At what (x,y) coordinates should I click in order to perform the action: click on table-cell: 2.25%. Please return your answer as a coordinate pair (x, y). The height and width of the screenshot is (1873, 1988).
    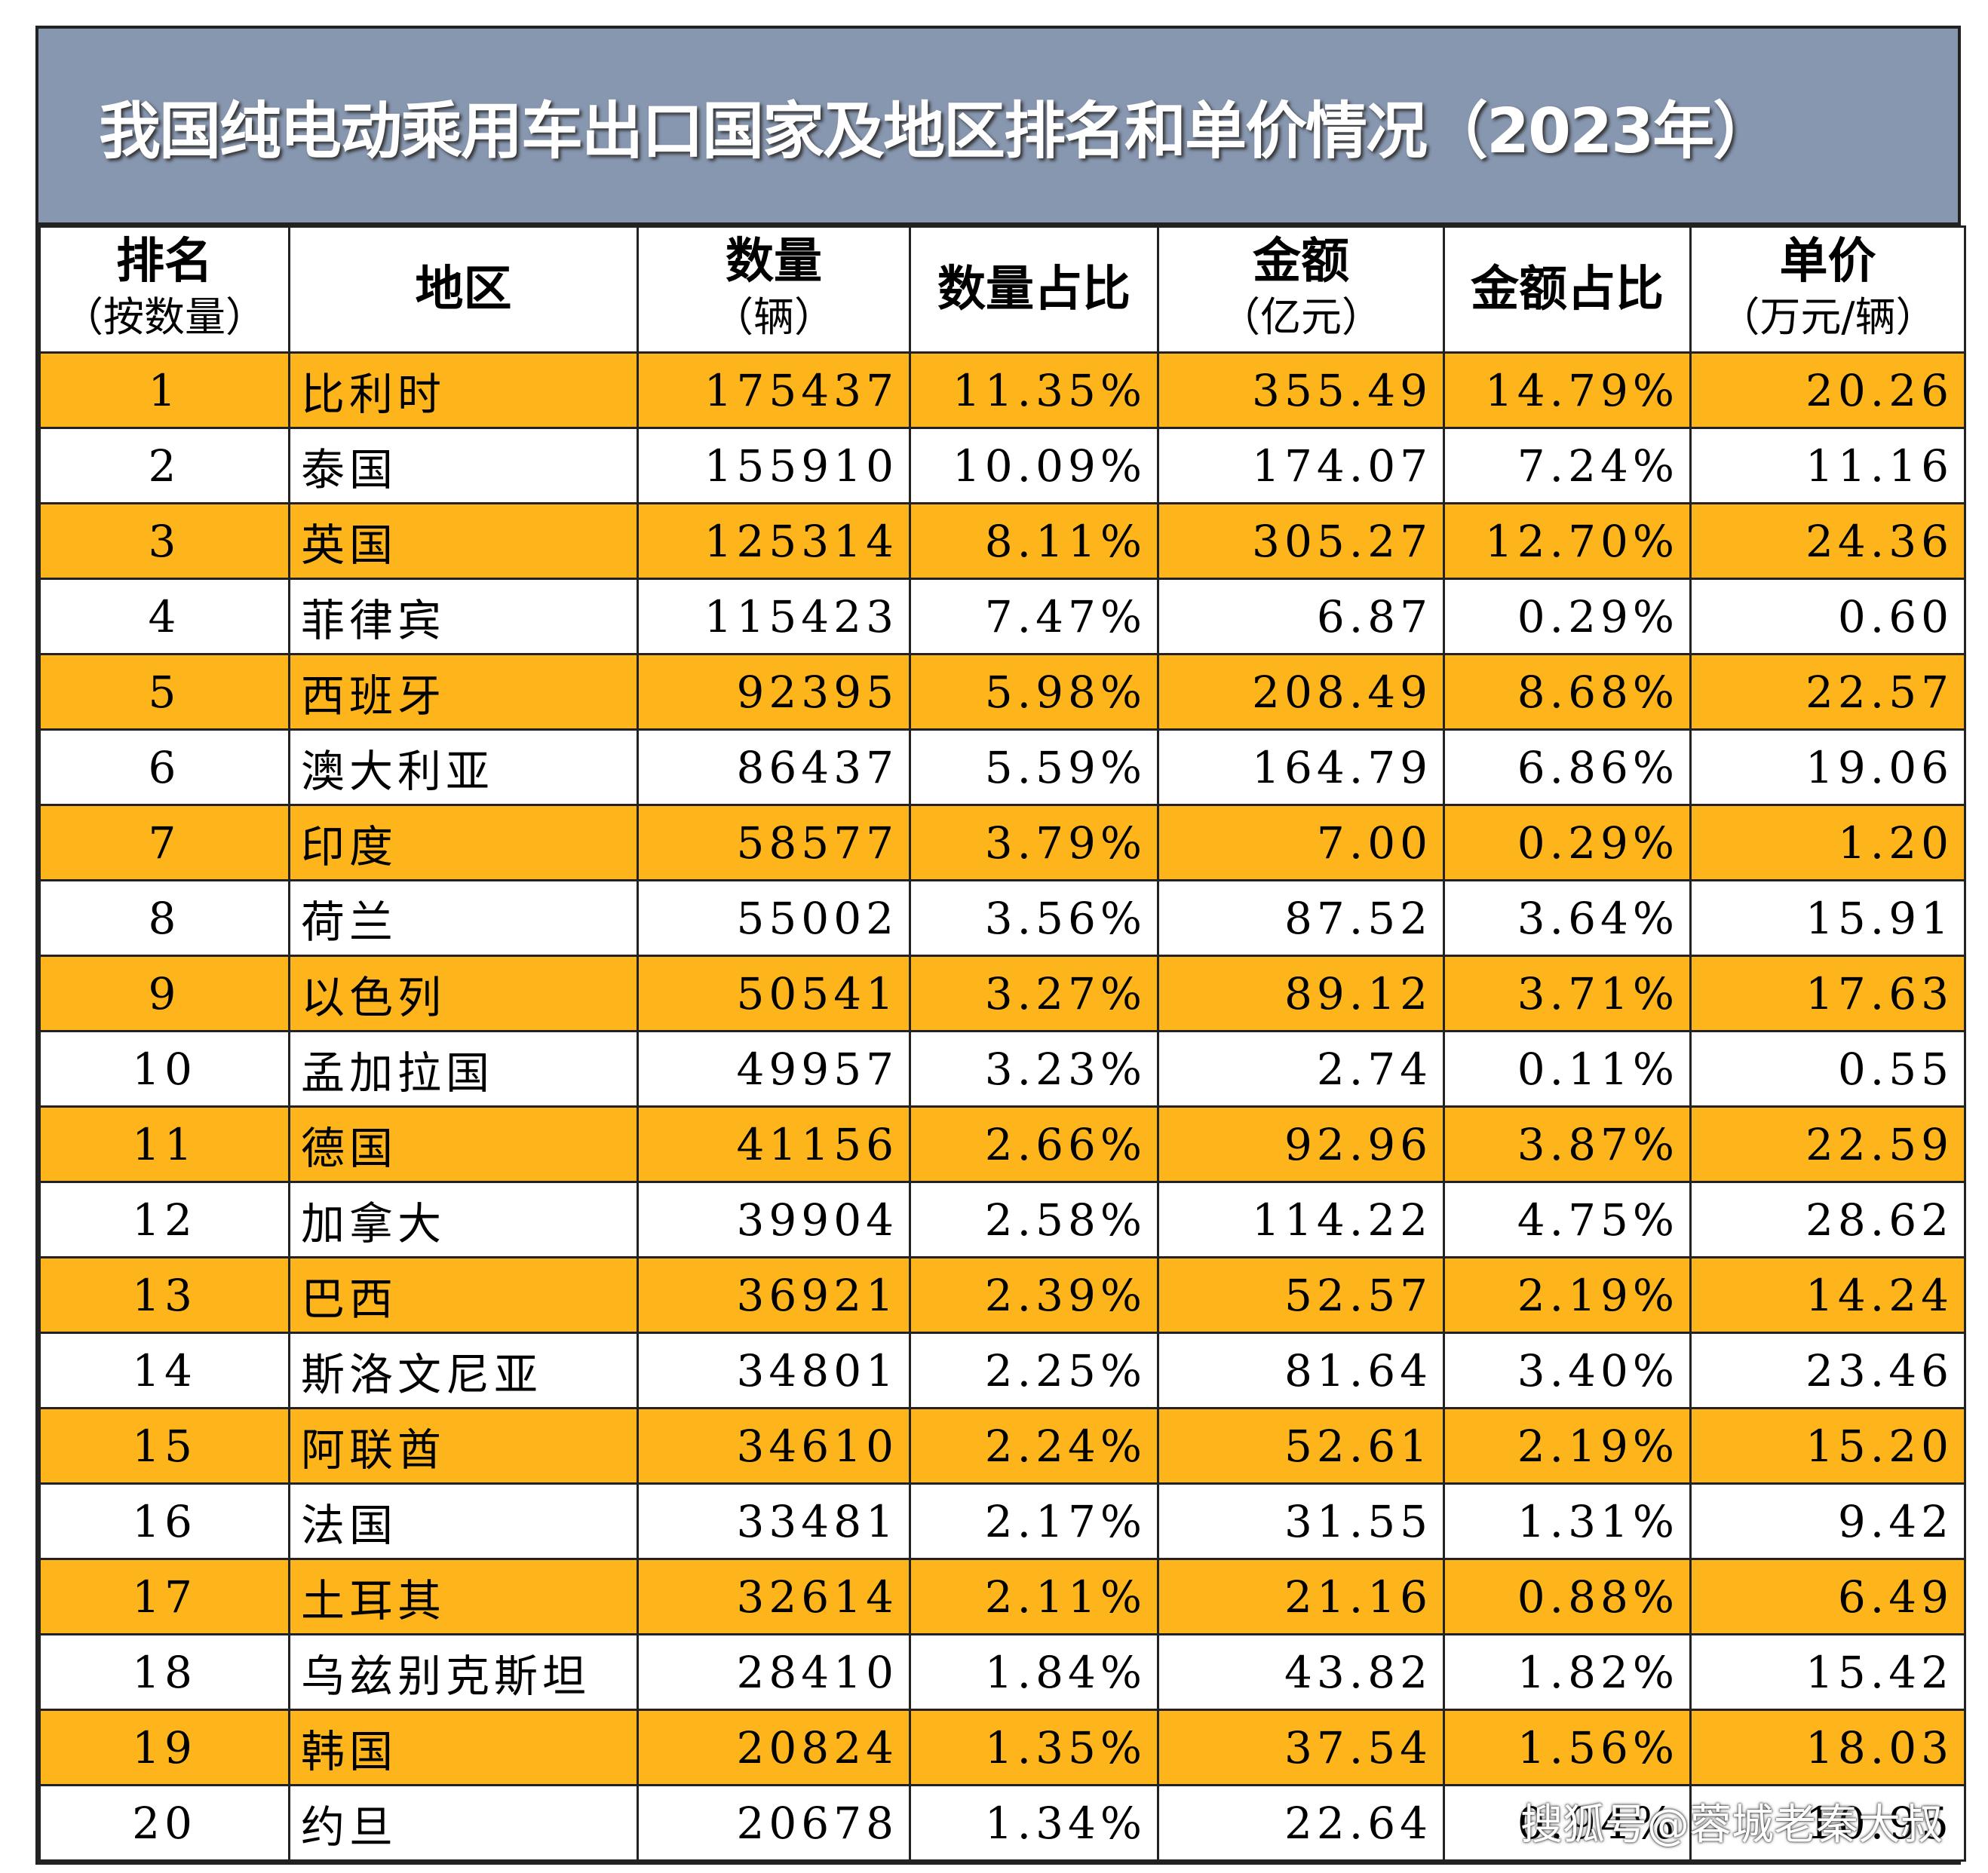
    Looking at the image, I should click on (1034, 1370).